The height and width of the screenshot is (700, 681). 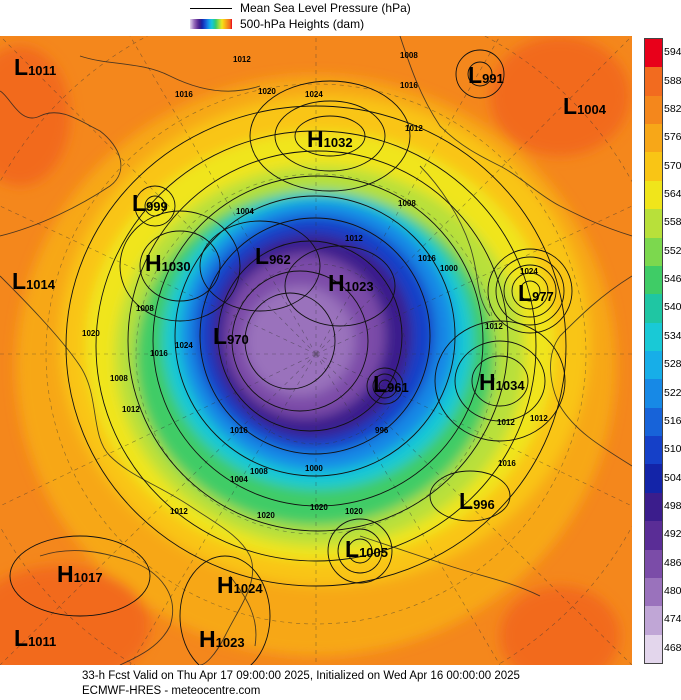 What do you see at coordinates (591, 109) in the screenshot?
I see `center-pressure-value: 1004` at bounding box center [591, 109].